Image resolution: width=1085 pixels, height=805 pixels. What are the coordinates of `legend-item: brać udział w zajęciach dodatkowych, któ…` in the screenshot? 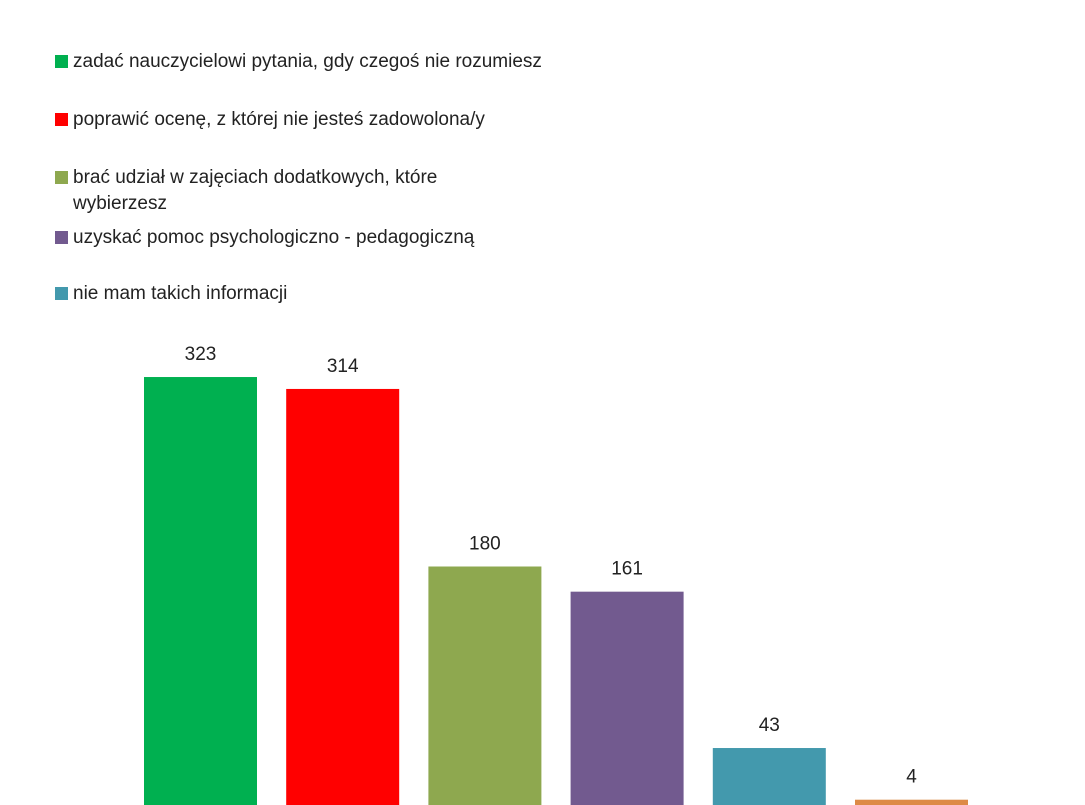 It's located at (269, 191).